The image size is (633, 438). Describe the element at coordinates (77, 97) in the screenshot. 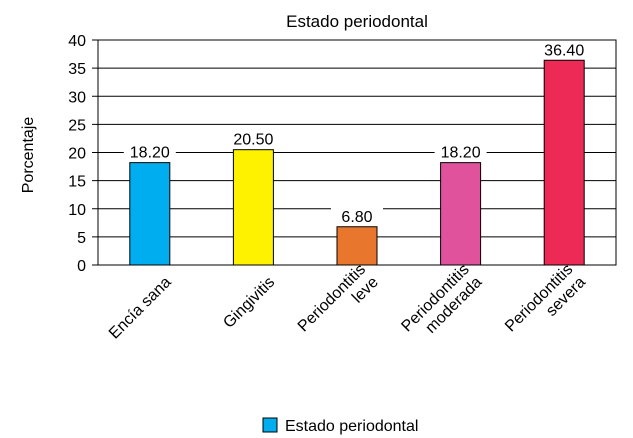

I see `y-tick-label: 30` at that location.